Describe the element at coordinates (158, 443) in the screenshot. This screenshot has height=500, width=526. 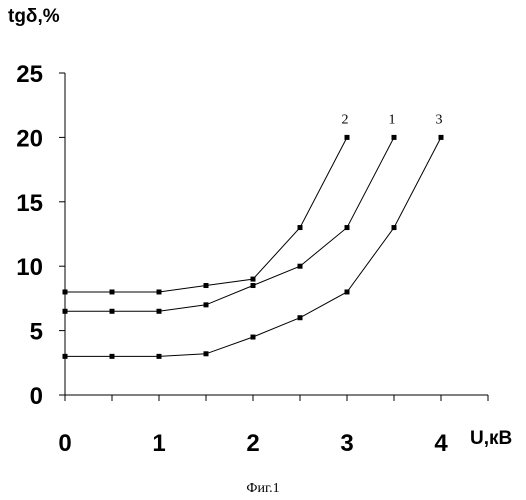
I see `x-tick-label: 1` at that location.